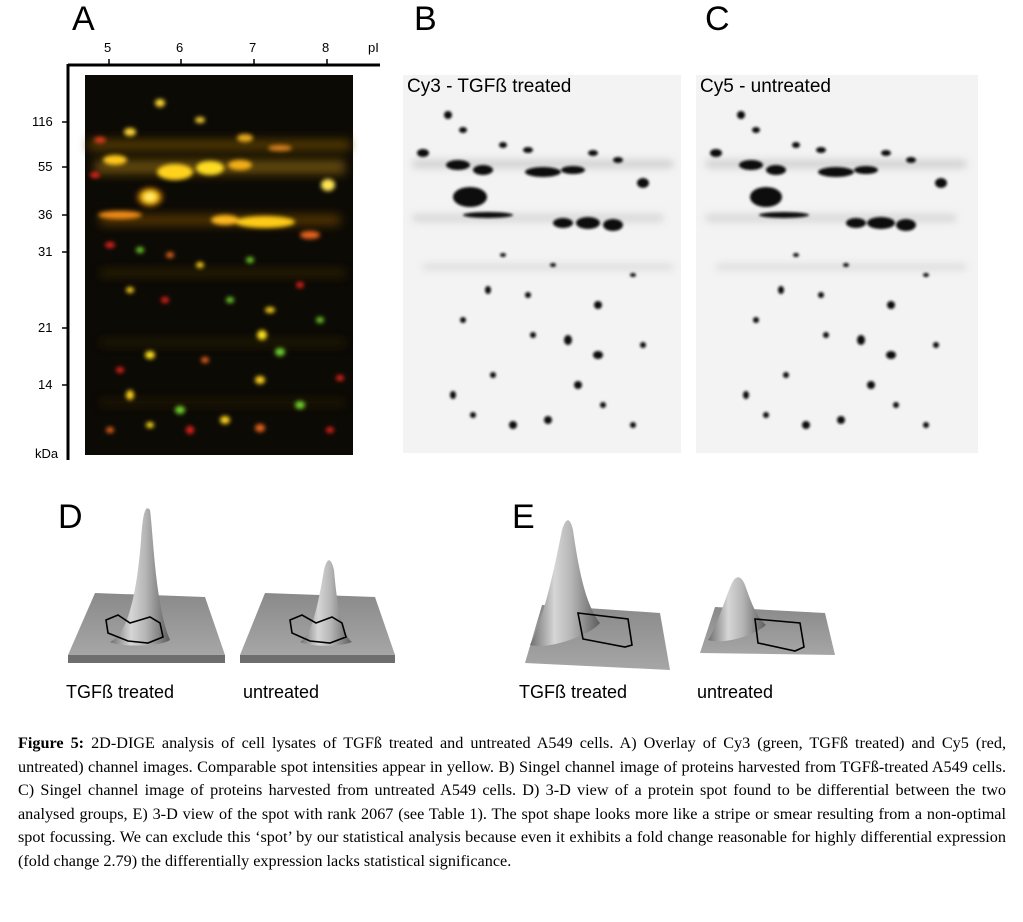 This screenshot has width=1023, height=922. I want to click on mw-tick-label: 14, so click(45, 384).